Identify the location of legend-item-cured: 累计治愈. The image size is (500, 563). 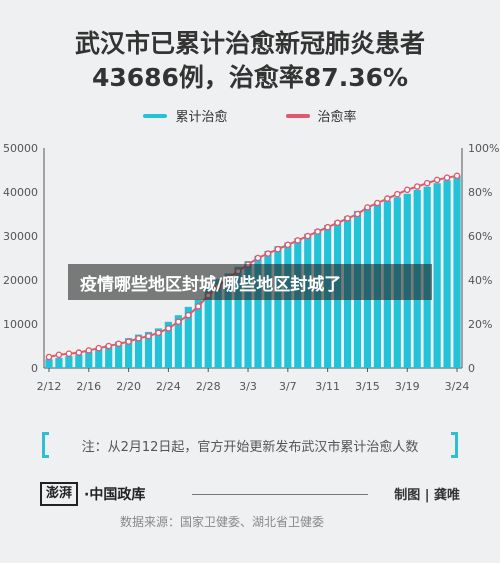
(185, 115).